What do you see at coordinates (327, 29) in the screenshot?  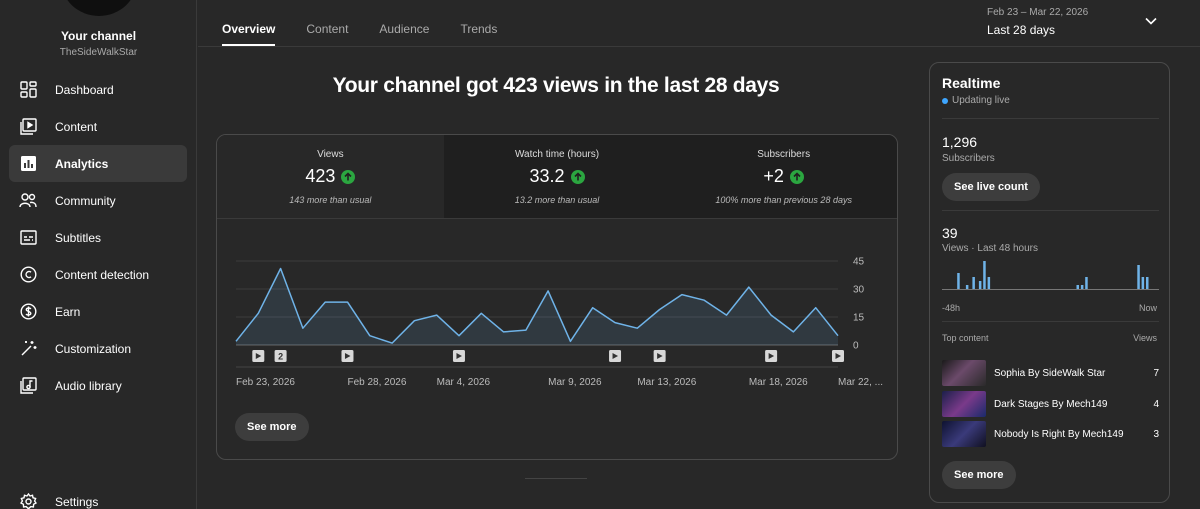 I see `tab-content: Content` at bounding box center [327, 29].